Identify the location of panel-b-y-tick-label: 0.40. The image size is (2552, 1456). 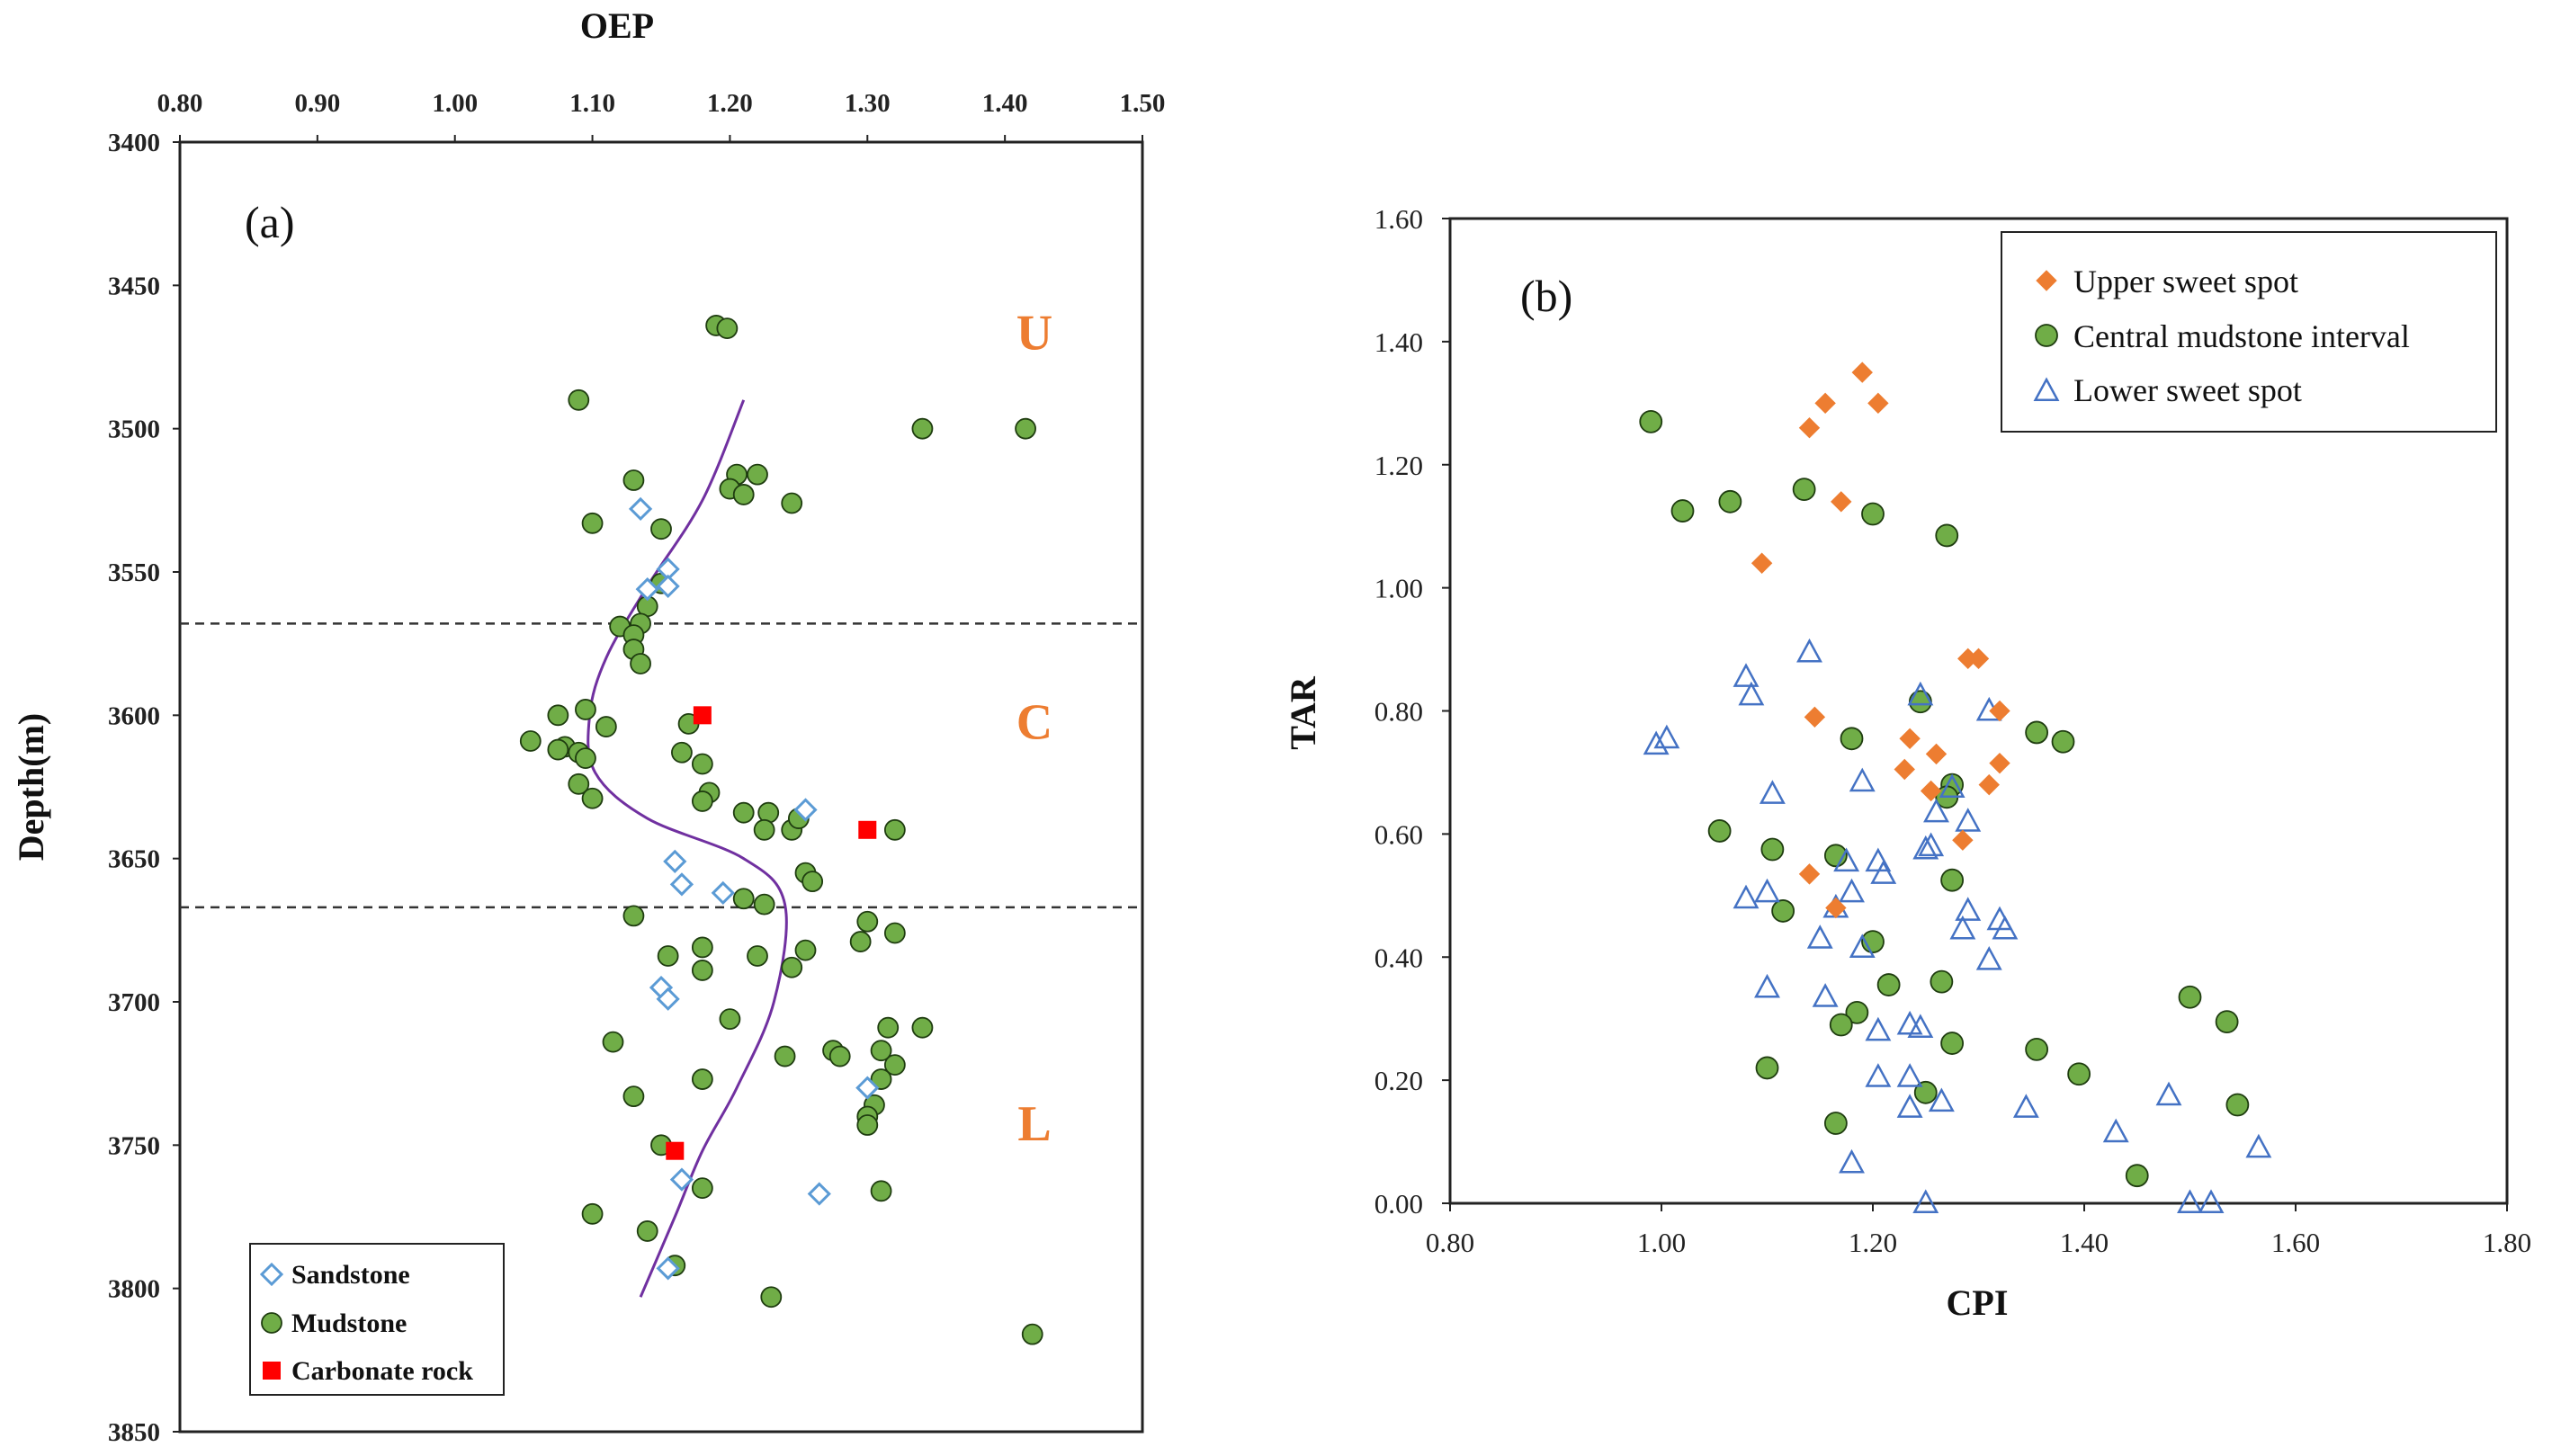
(1398, 958).